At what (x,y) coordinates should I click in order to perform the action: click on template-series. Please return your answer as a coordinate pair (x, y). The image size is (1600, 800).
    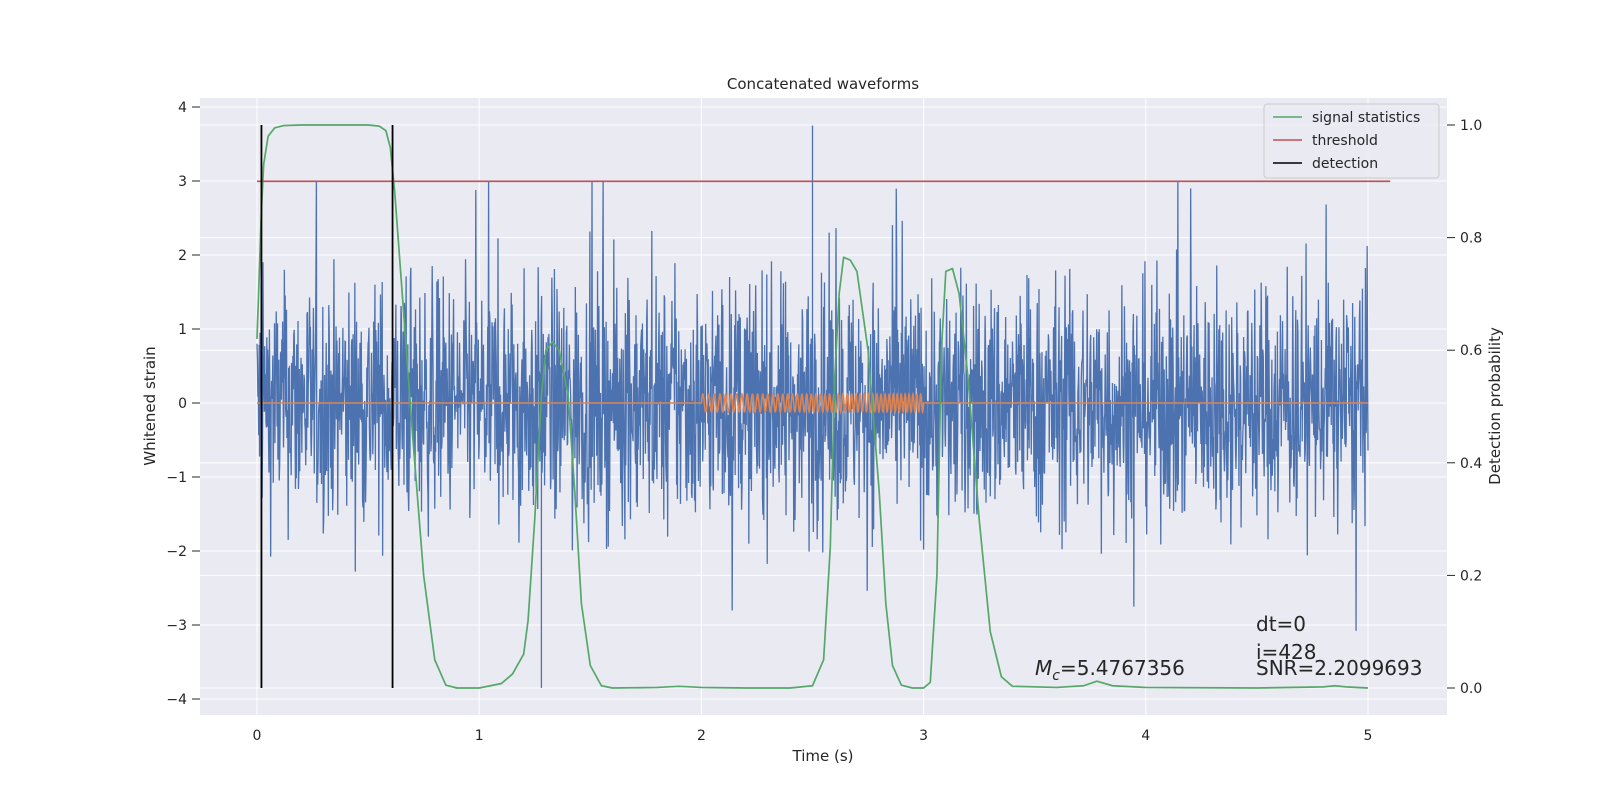
    Looking at the image, I should click on (812, 403).